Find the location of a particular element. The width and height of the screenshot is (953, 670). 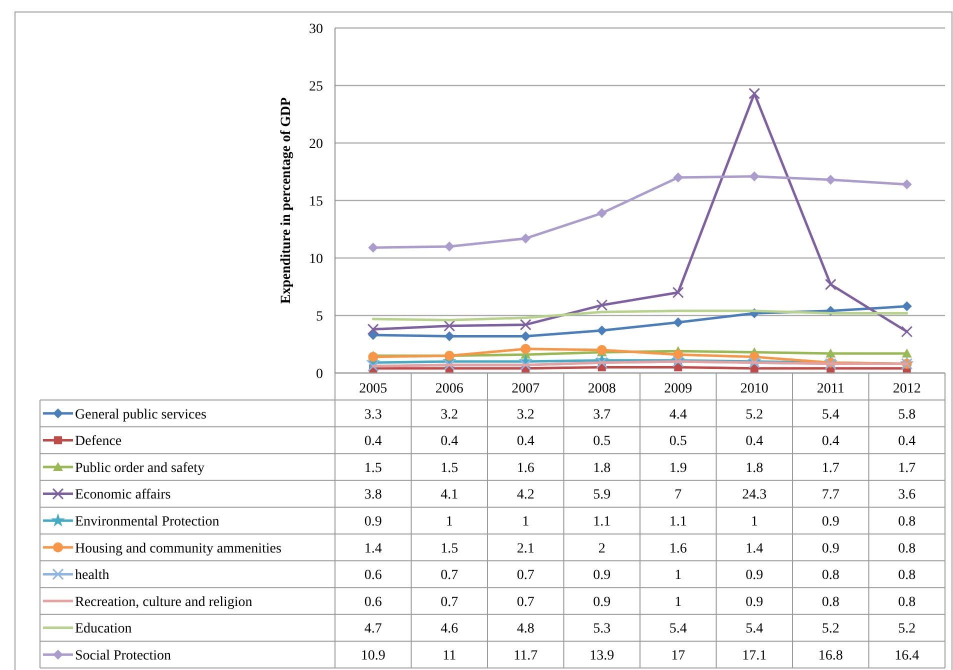

data-label: 3.3 is located at coordinates (373, 414).